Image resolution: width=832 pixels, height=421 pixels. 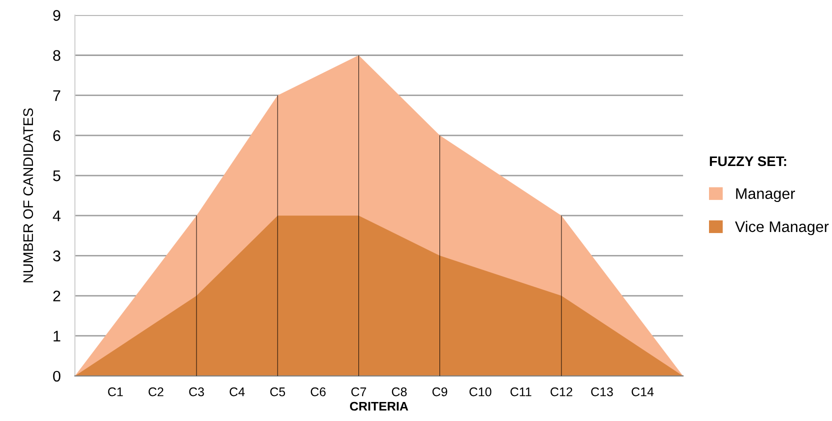 What do you see at coordinates (156, 391) in the screenshot?
I see `x-tick-label: C2` at bounding box center [156, 391].